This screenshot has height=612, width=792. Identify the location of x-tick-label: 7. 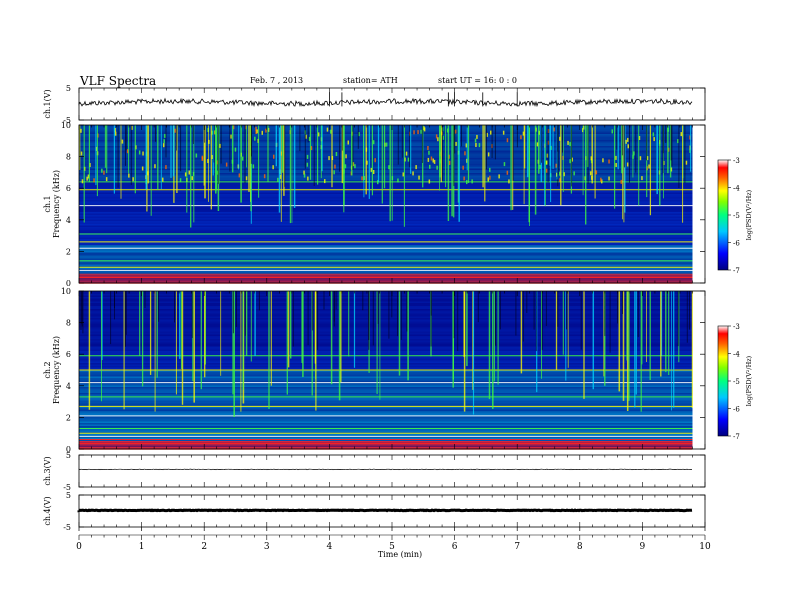
(517, 547).